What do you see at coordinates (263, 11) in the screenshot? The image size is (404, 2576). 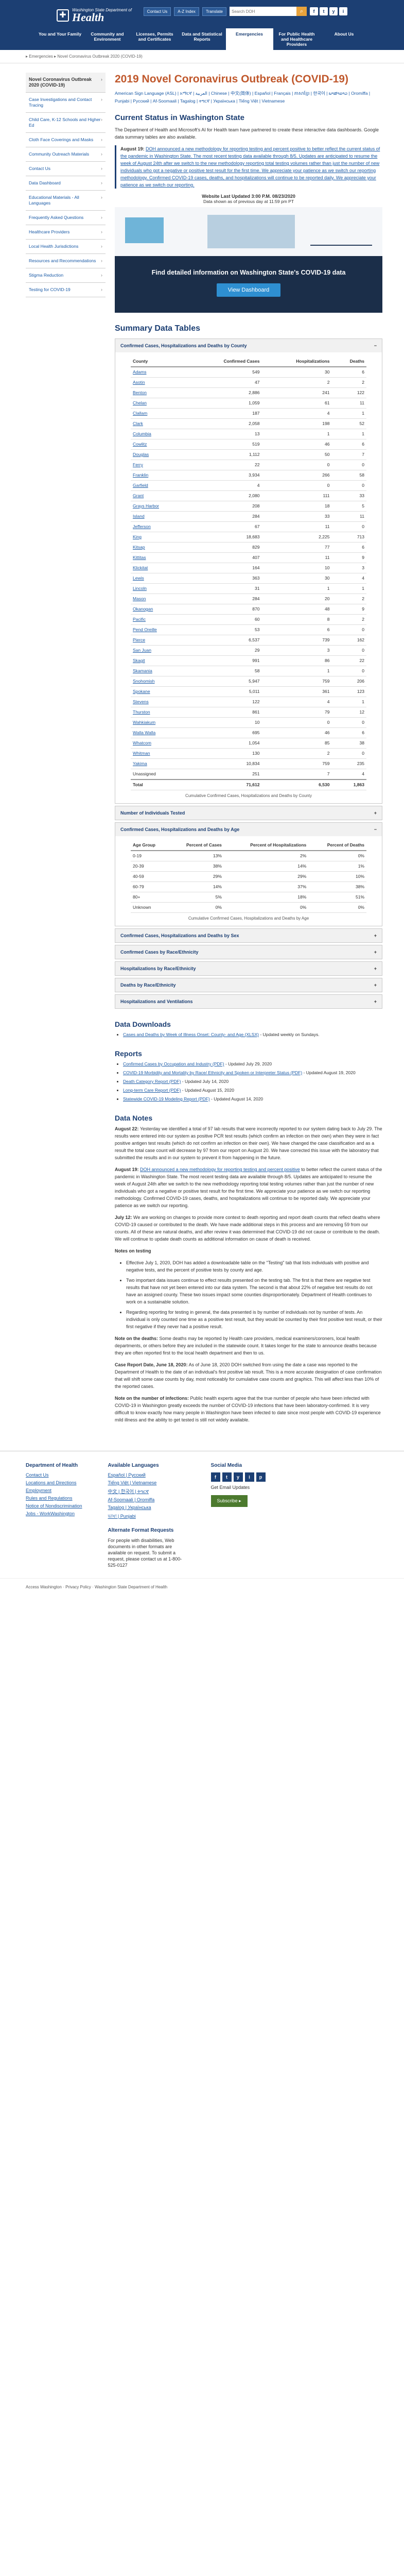 I see `search-input` at bounding box center [263, 11].